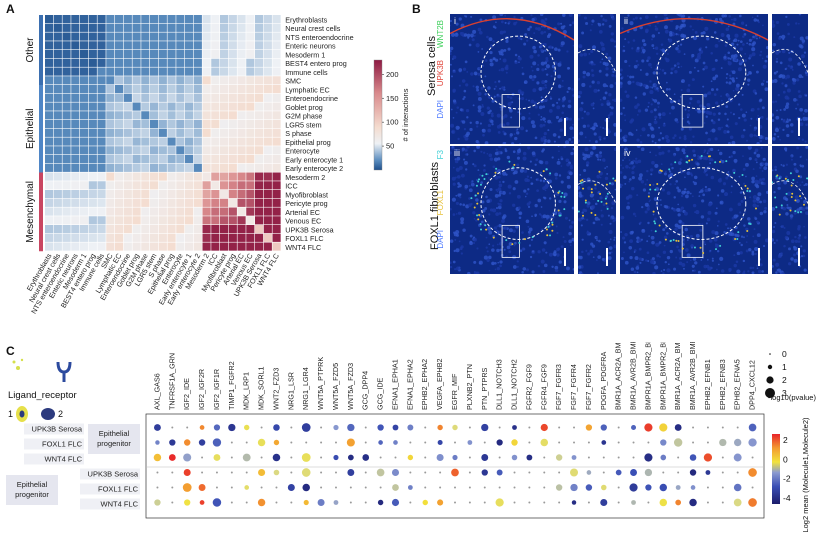 This screenshot has height=552, width=820. I want to click on micrograph-image, so click(694, 79).